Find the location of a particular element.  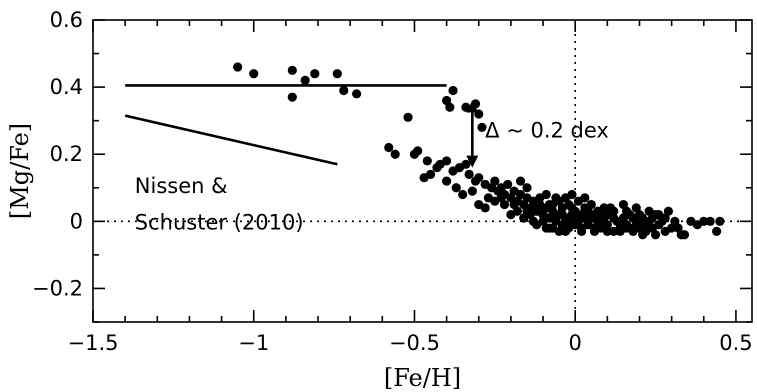

arrow-head-down is located at coordinates (472, 161).